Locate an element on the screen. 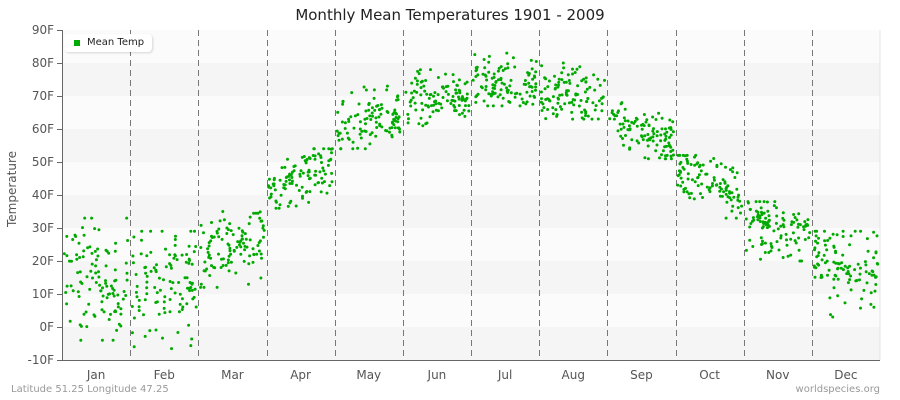 The height and width of the screenshot is (400, 900). x-tick-label: Apr is located at coordinates (300, 375).